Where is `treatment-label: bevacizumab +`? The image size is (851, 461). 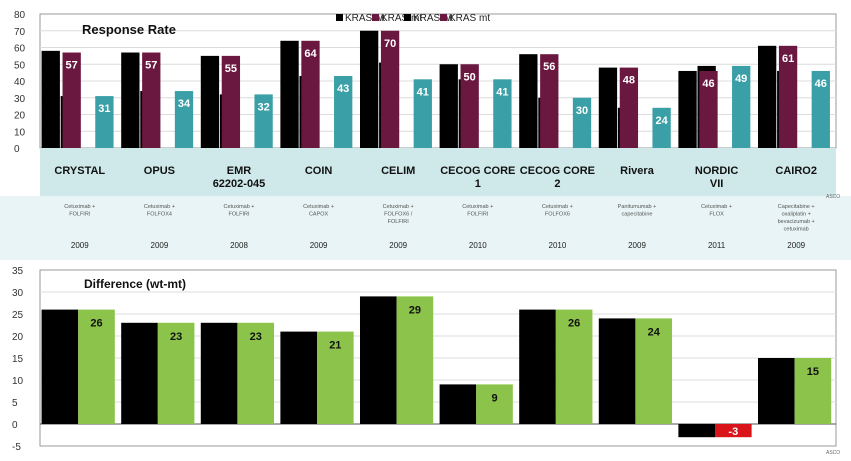 treatment-label: bevacizumab + is located at coordinates (796, 222).